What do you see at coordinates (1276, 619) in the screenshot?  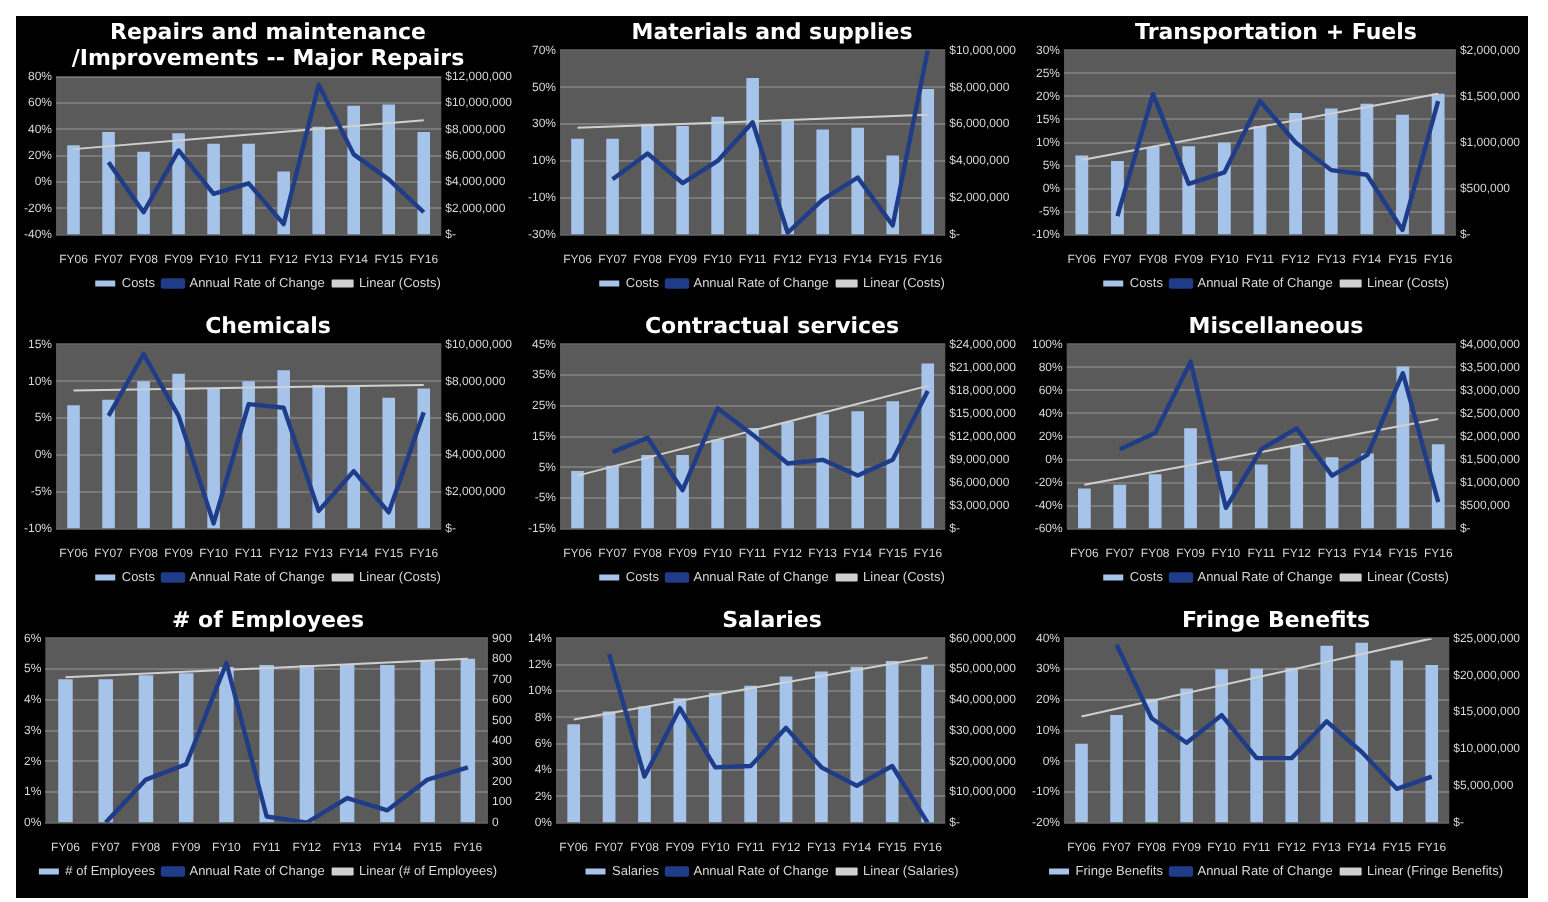 I see `chart-title: Fringe Benefits` at bounding box center [1276, 619].